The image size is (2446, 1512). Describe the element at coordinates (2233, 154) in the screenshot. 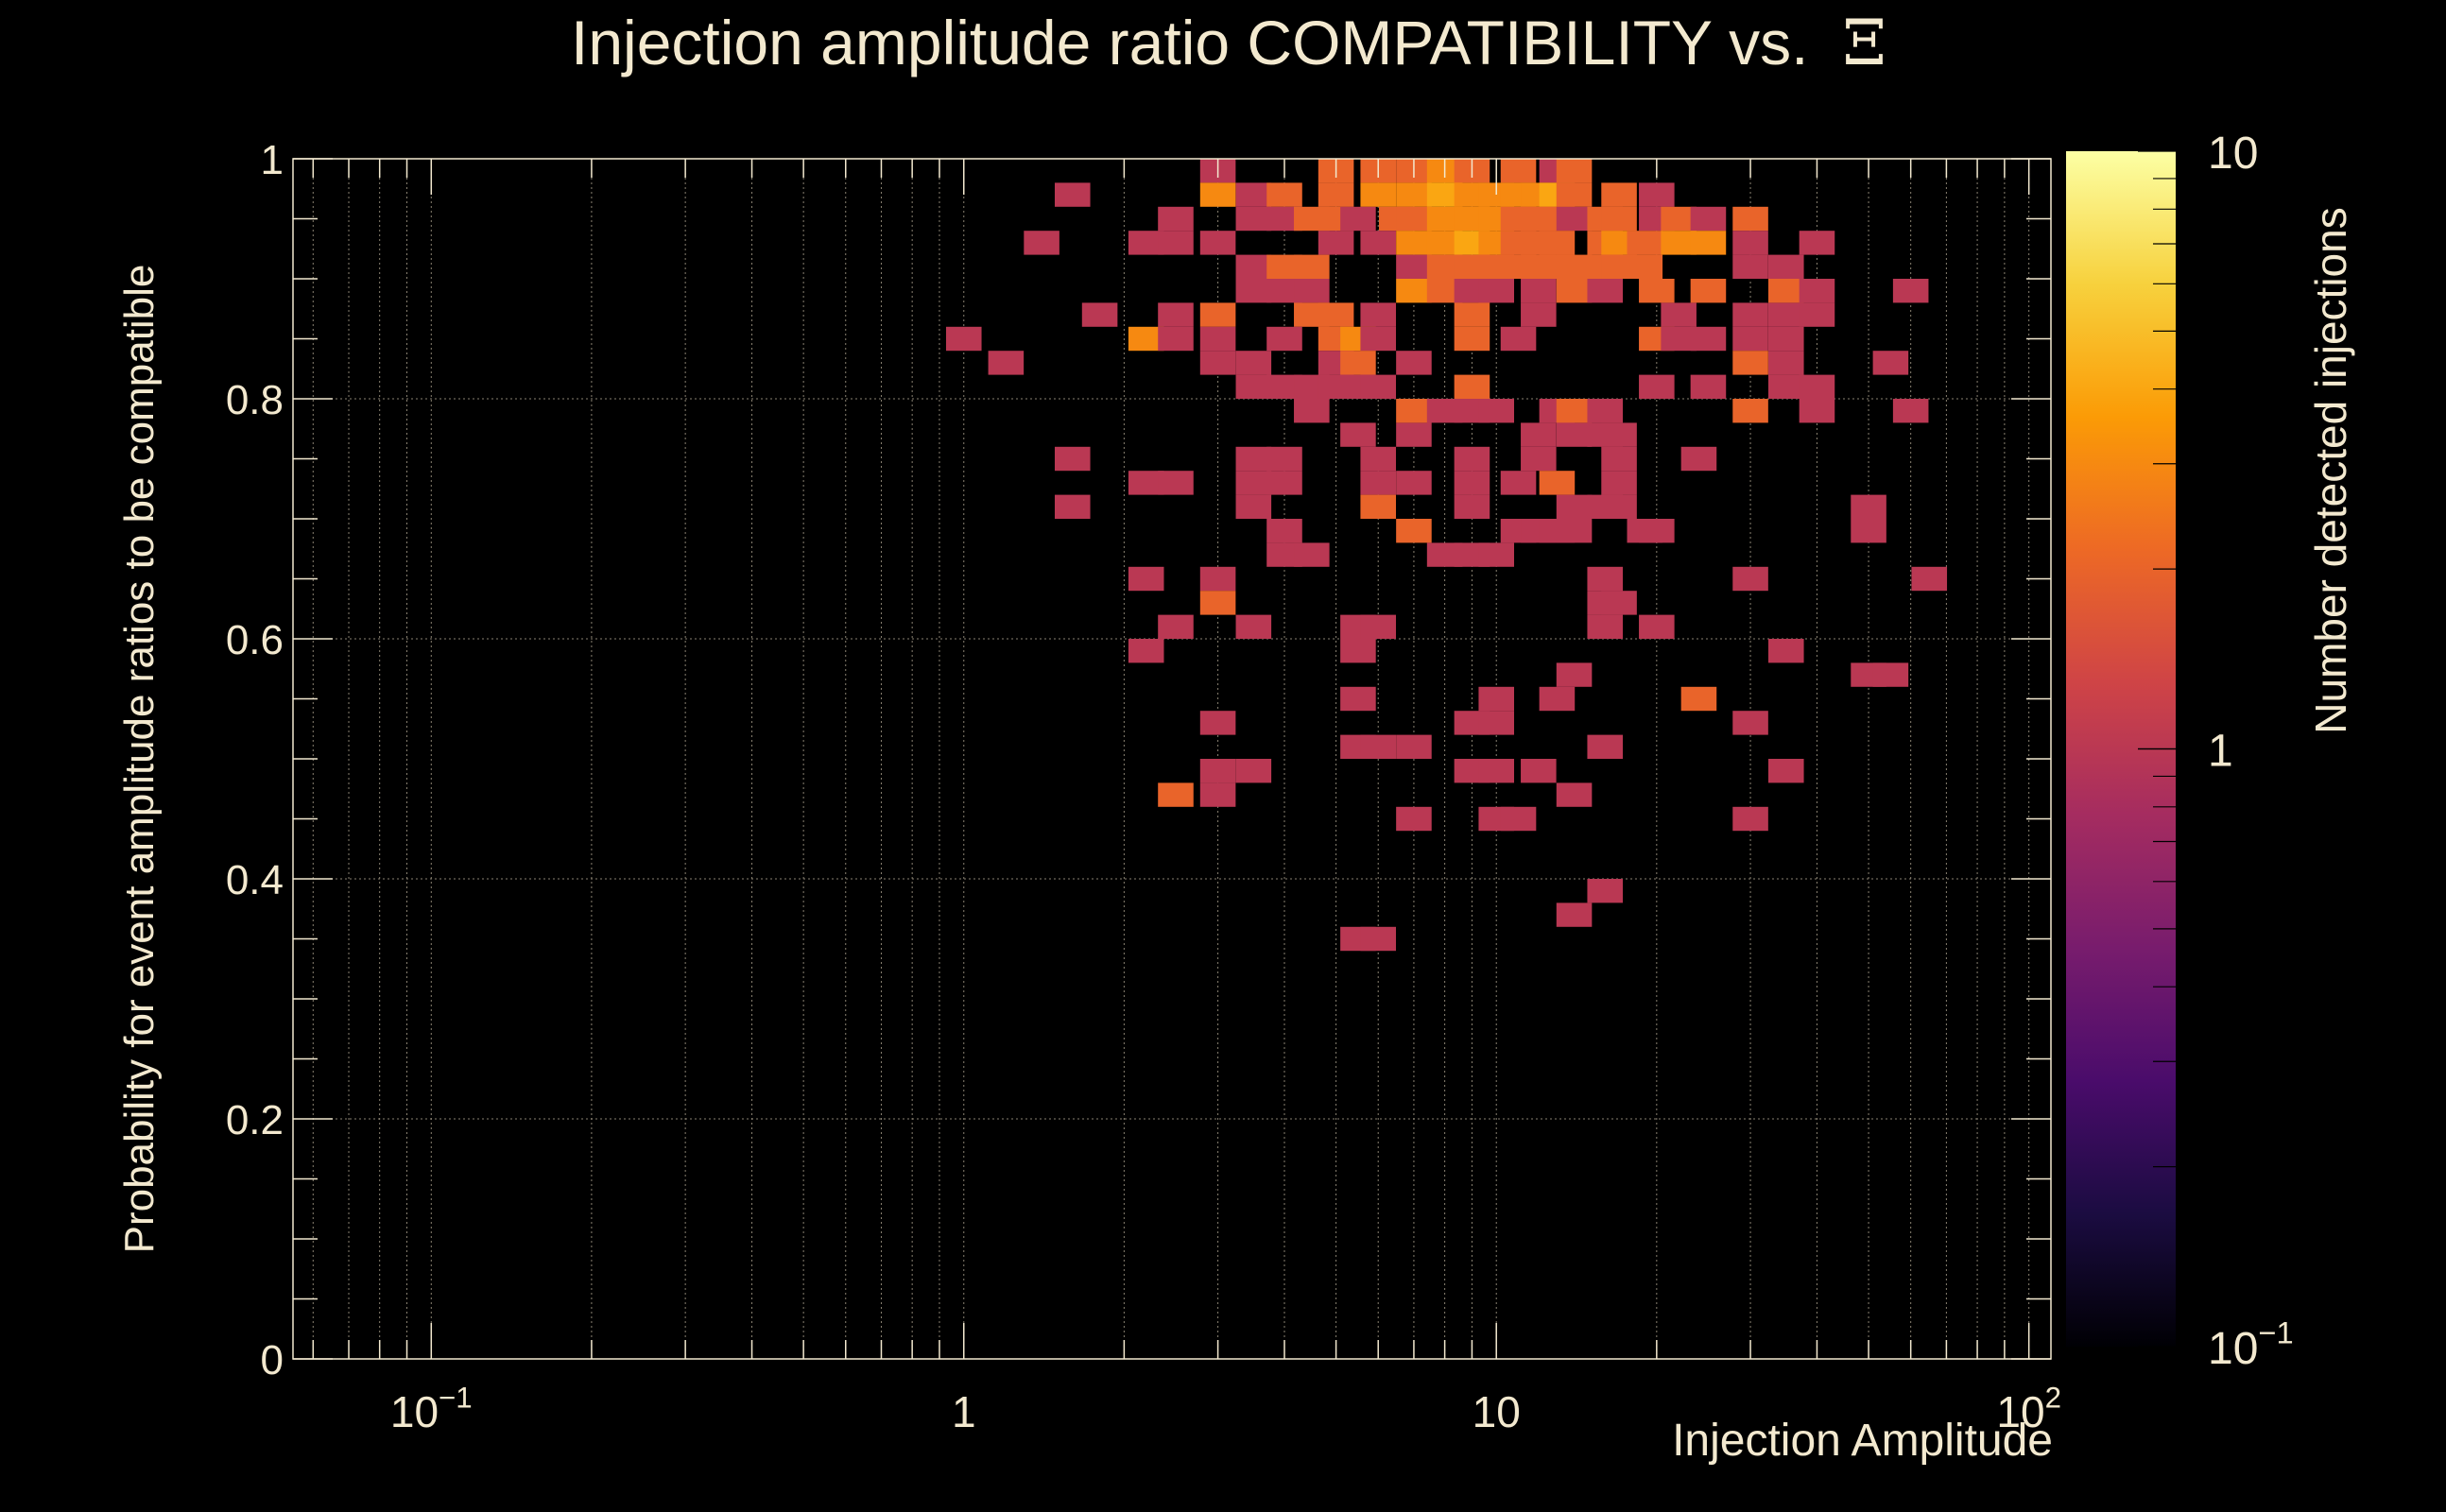

I see `colorbar-tick-label: 10` at that location.